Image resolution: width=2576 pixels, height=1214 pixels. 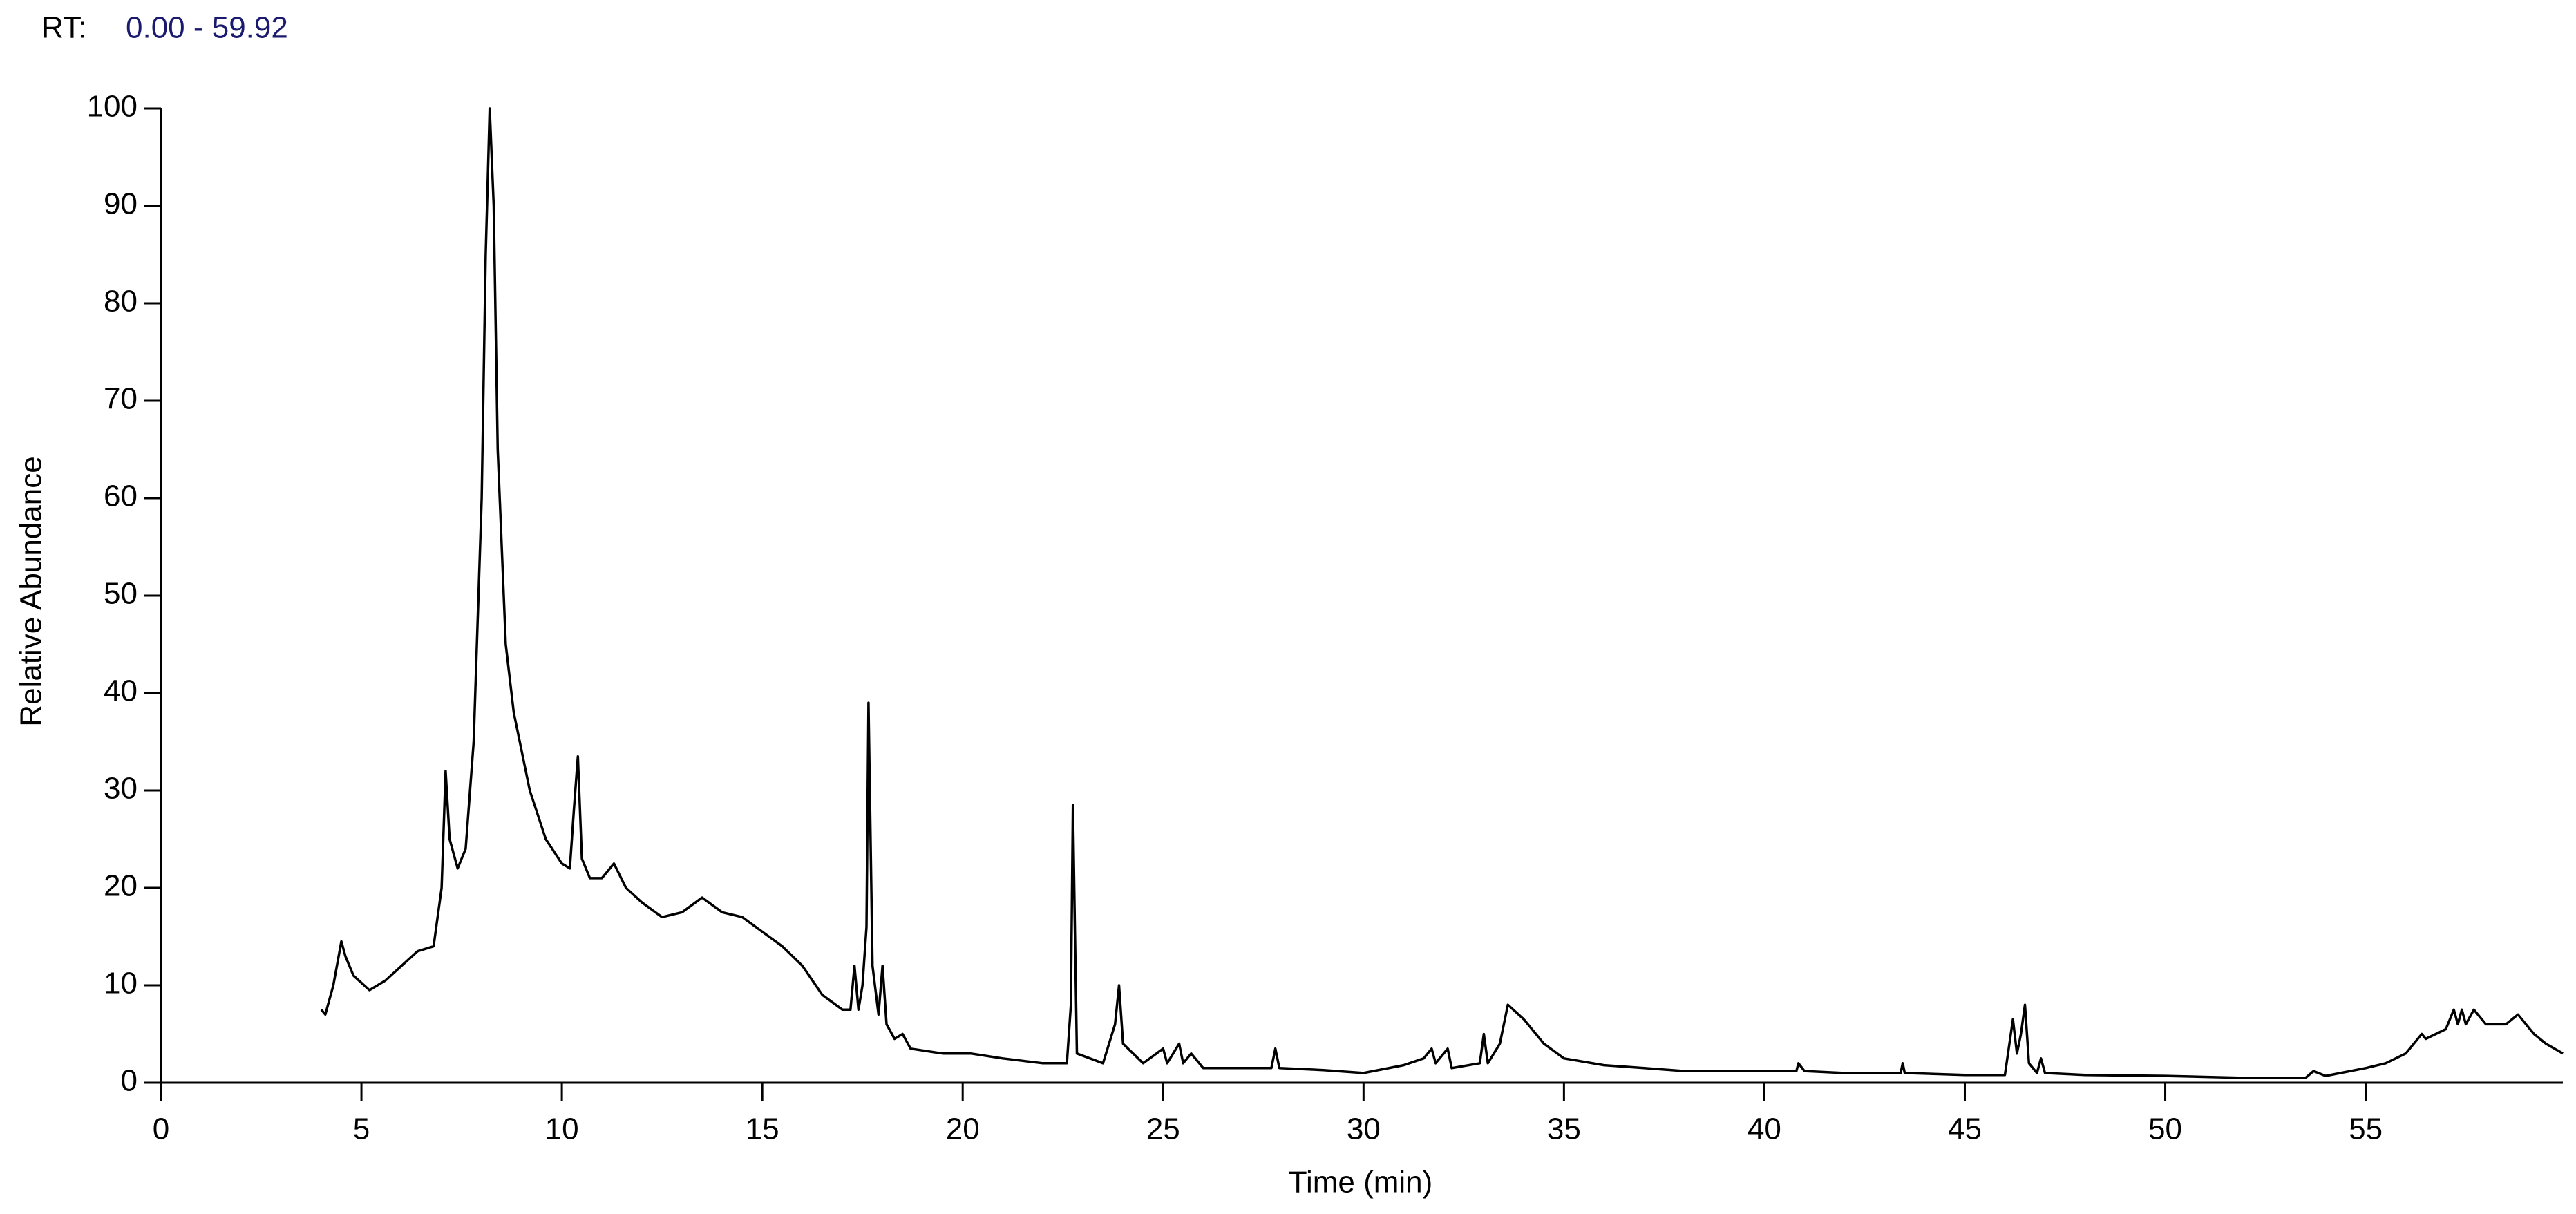 What do you see at coordinates (963, 1129) in the screenshot?
I see `x-tick-label: 20` at bounding box center [963, 1129].